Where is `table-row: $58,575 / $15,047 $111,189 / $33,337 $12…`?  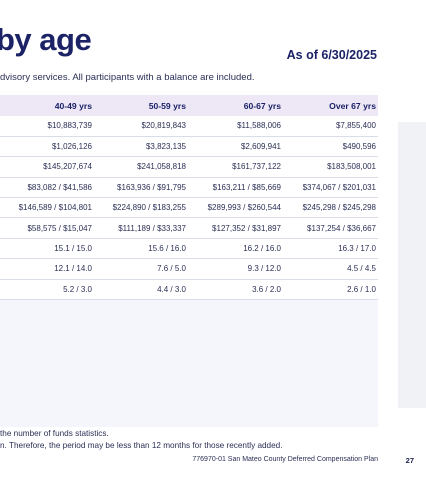 table-row: $58,575 / $15,047 $111,189 / $33,337 $12… is located at coordinates (189, 228).